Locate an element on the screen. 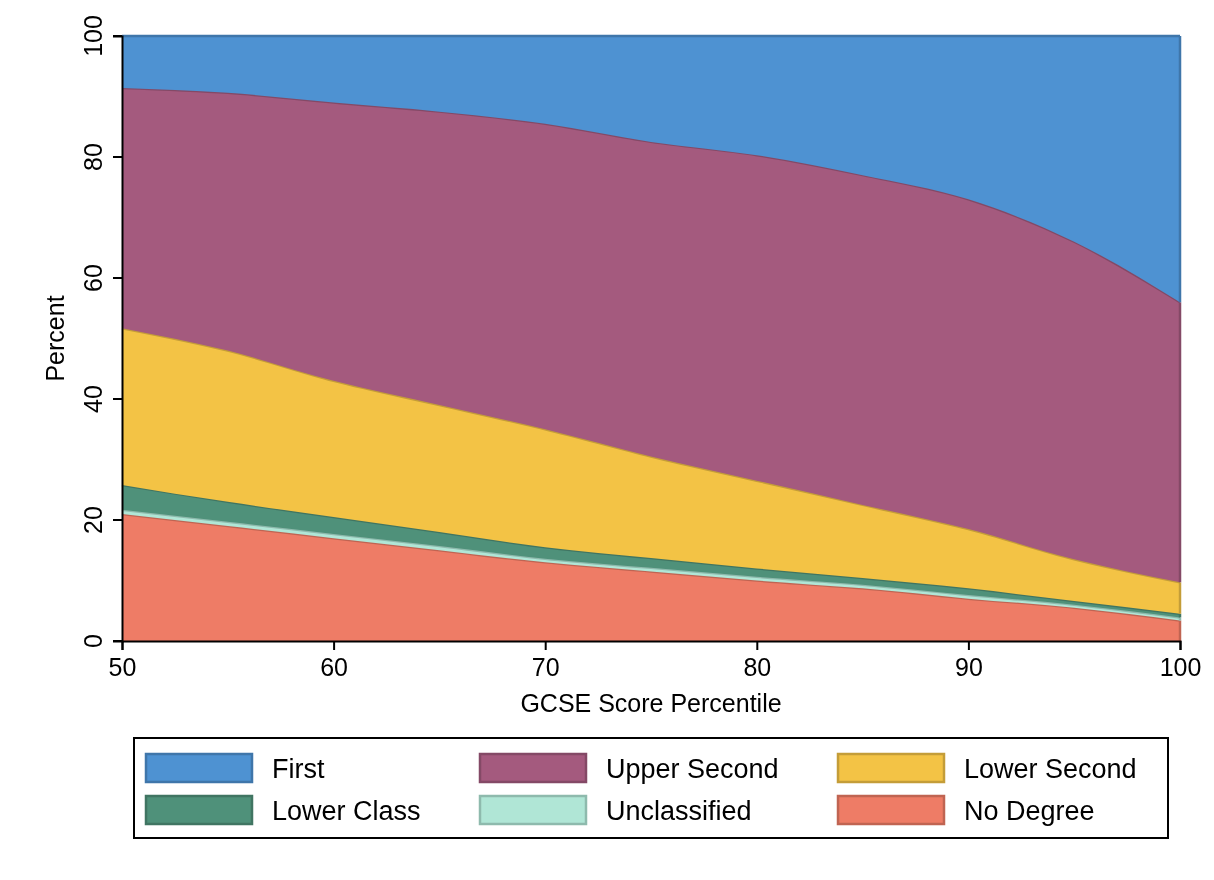 Image resolution: width=1214 pixels, height=880 pixels. y-tick-label: 0 is located at coordinates (93, 641).